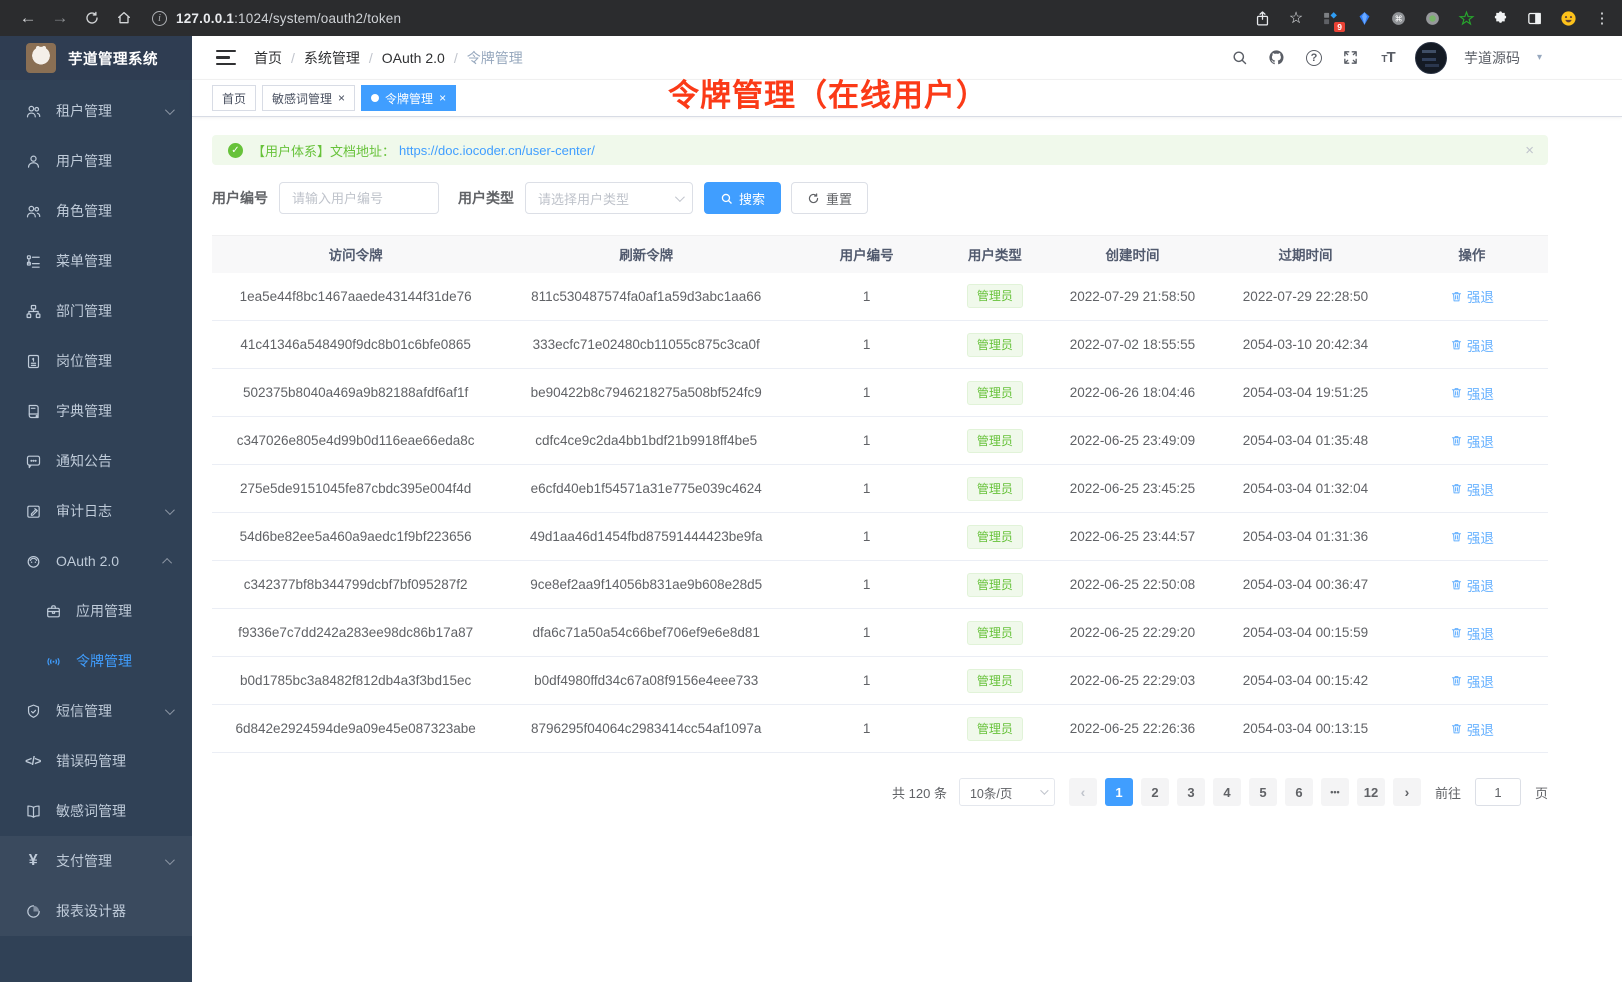  What do you see at coordinates (309, 98) in the screenshot?
I see `tab-敏感词管理: 敏感词管理 ×` at bounding box center [309, 98].